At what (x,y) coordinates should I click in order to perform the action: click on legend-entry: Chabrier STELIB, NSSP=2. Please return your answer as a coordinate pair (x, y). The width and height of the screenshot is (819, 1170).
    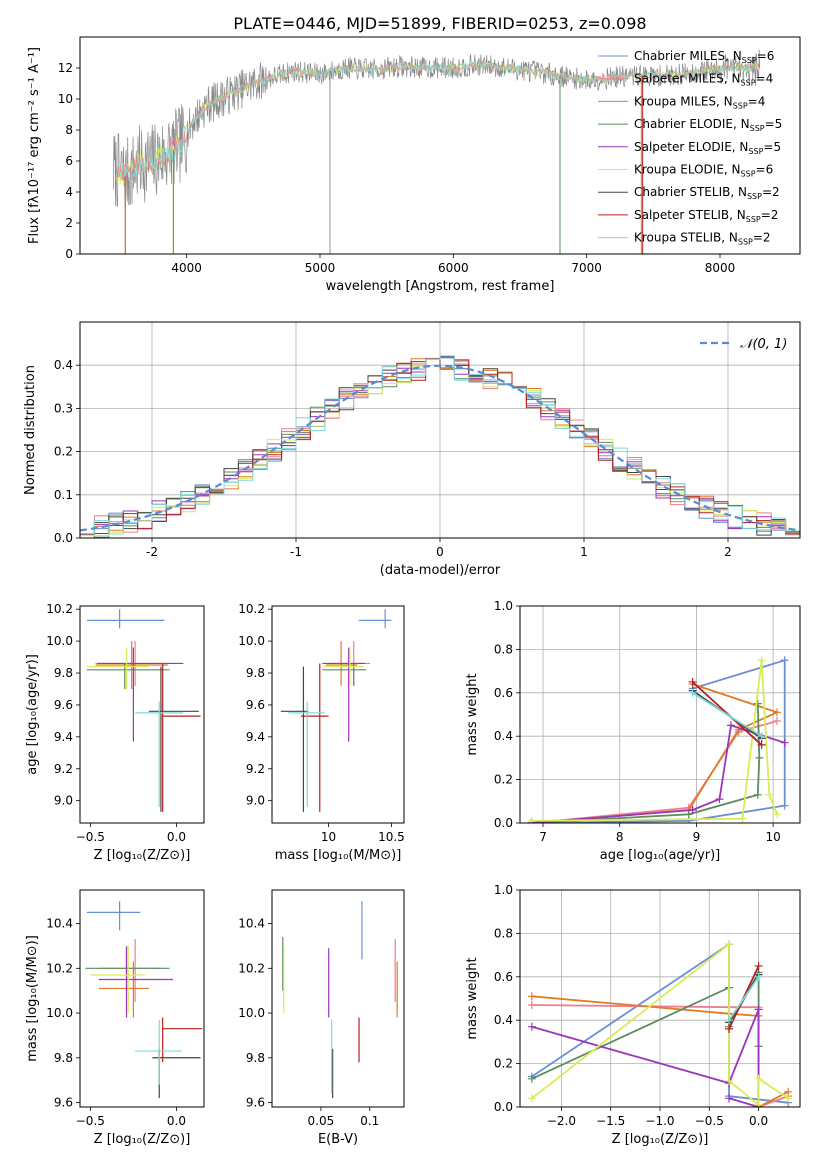
    Looking at the image, I should click on (707, 193).